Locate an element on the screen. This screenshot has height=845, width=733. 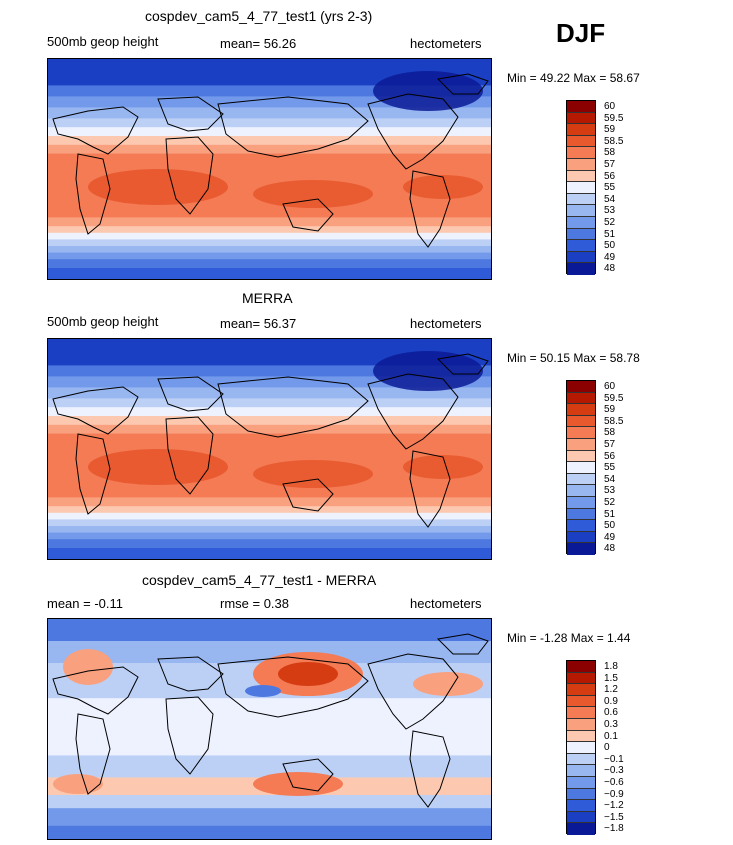
panel-model-minmax: Min = 49.22 Max = 58.67 is located at coordinates (573, 78).